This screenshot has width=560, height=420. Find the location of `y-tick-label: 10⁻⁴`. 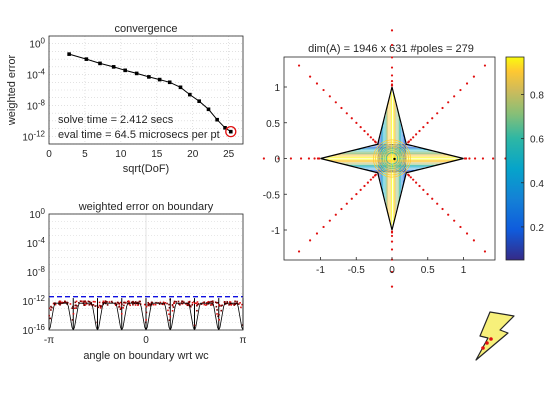

y-tick-label: 10⁻⁴ is located at coordinates (36, 75).